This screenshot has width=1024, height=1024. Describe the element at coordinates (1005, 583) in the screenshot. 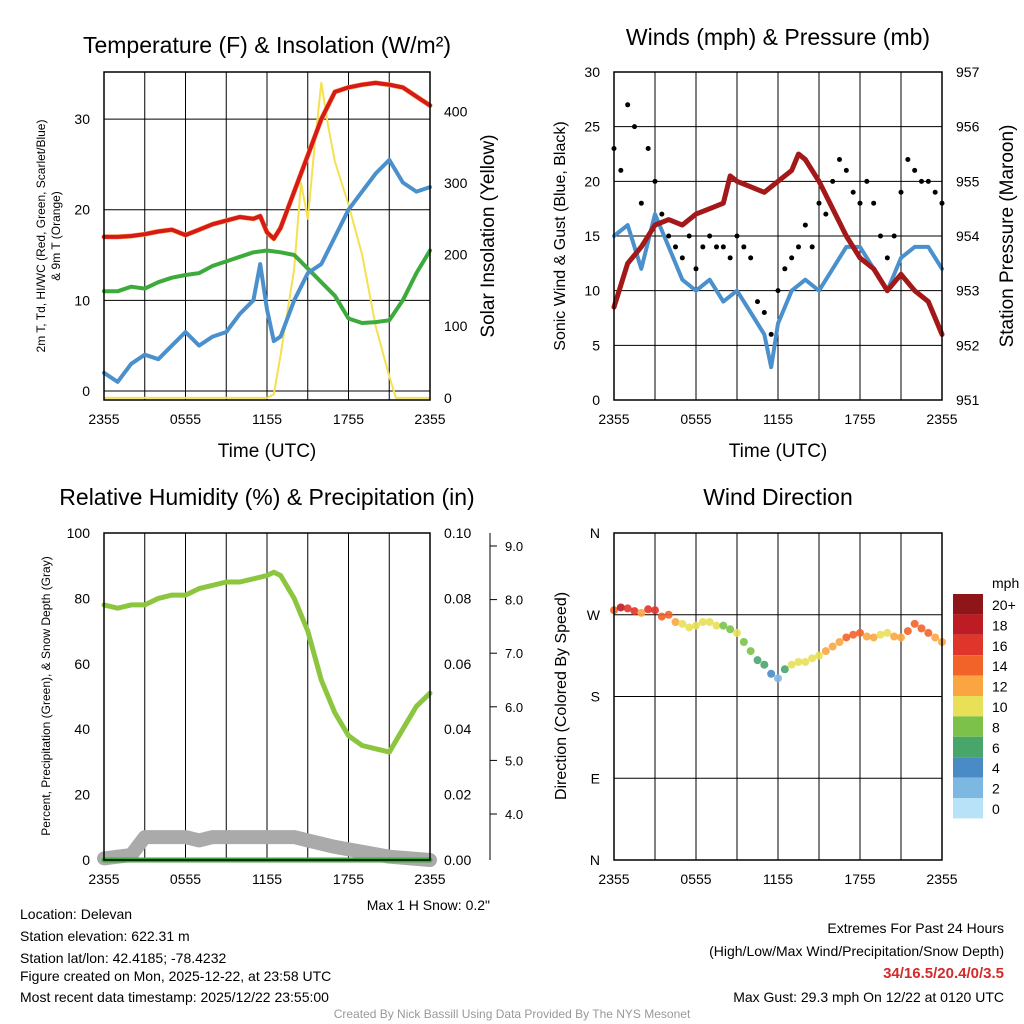

I see `legend-title: mph` at that location.